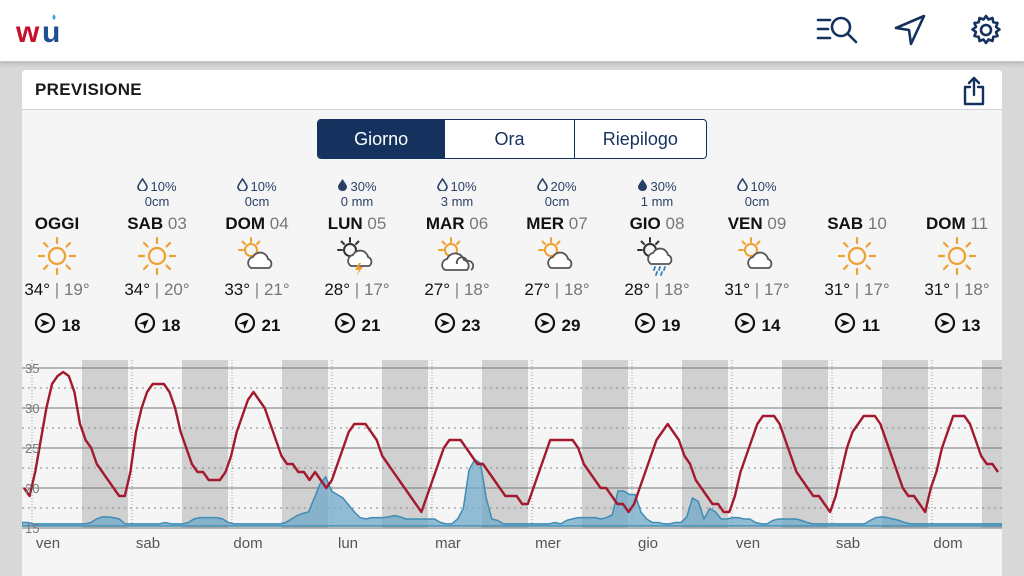 Image resolution: width=1024 pixels, height=576 pixels. Describe the element at coordinates (177, 223) in the screenshot. I see `day-date: 03` at that location.